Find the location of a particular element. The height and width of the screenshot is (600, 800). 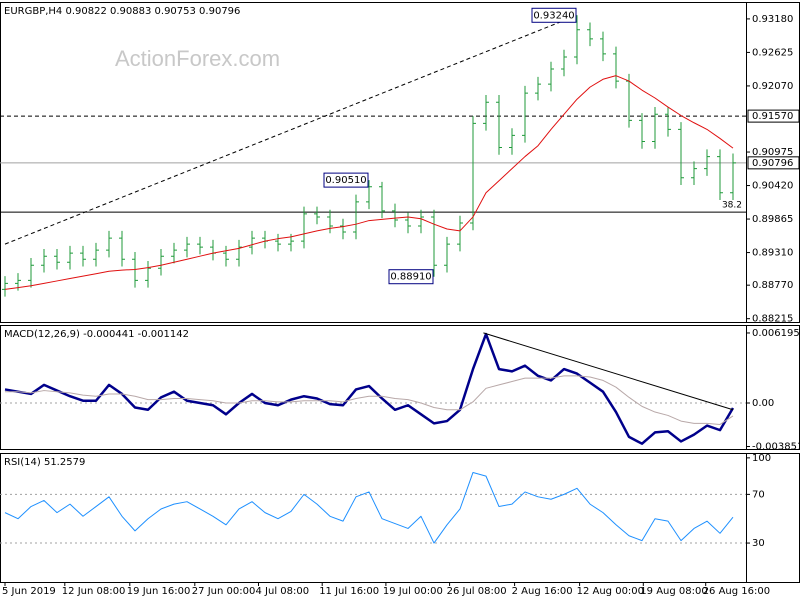

level-label: 0.91570 is located at coordinates (772, 116).